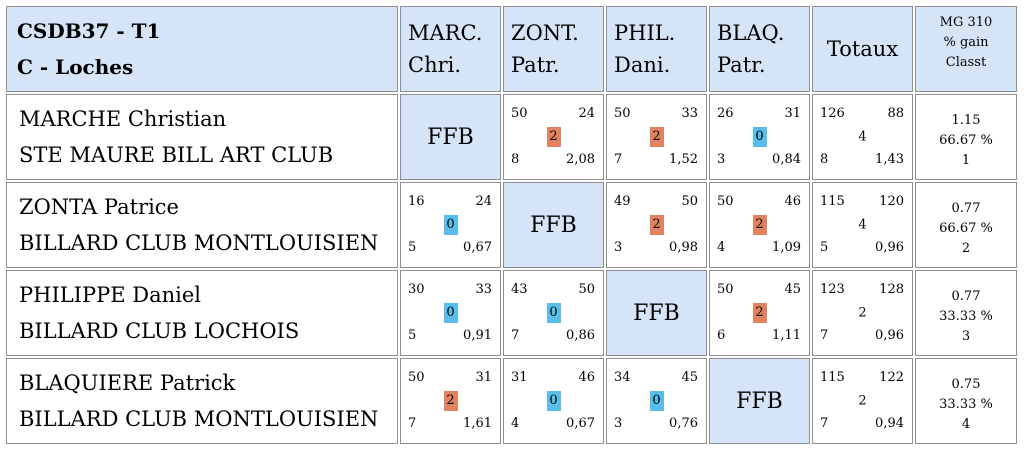 This screenshot has width=1024, height=452. I want to click on average: 0,84, so click(786, 159).